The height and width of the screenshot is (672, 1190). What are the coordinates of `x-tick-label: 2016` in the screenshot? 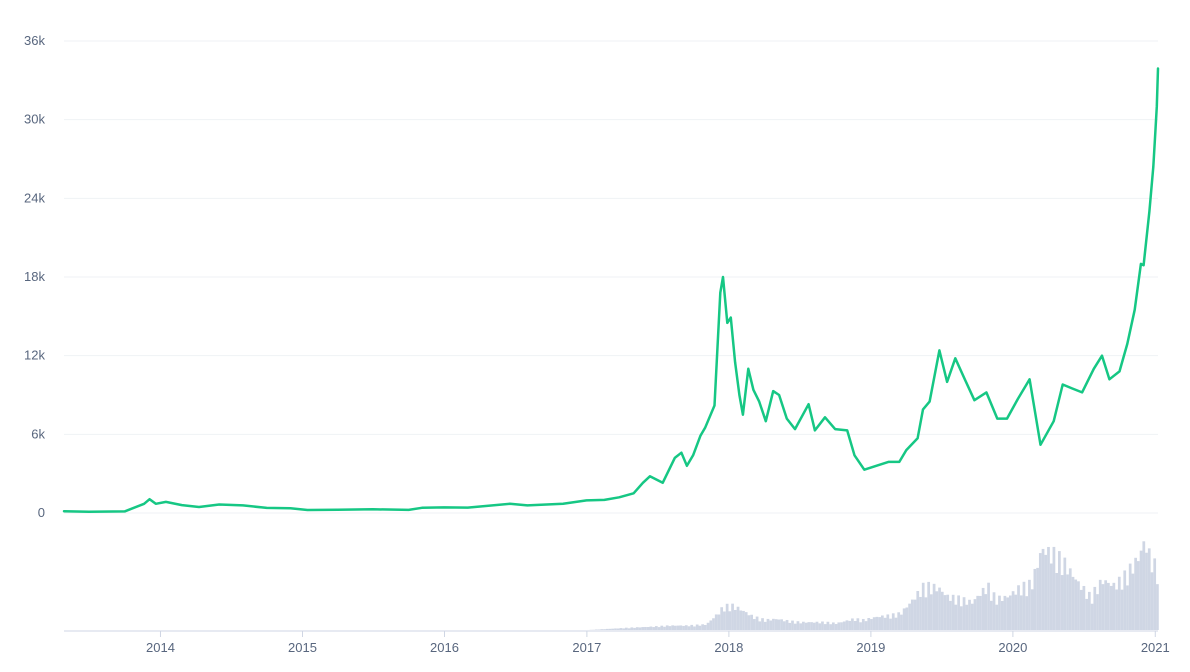 It's located at (444, 647).